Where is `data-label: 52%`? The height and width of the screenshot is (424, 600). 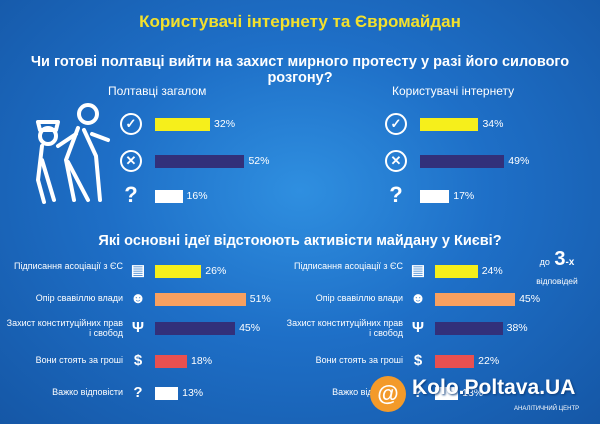 data-label: 52% is located at coordinates (259, 161).